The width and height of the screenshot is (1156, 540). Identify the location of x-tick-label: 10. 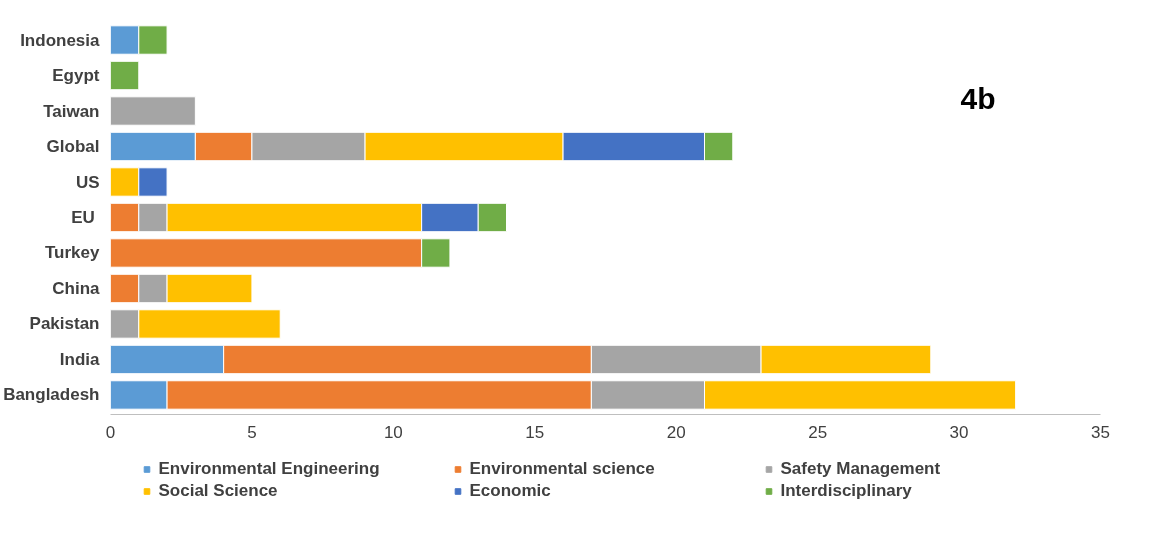
(393, 432).